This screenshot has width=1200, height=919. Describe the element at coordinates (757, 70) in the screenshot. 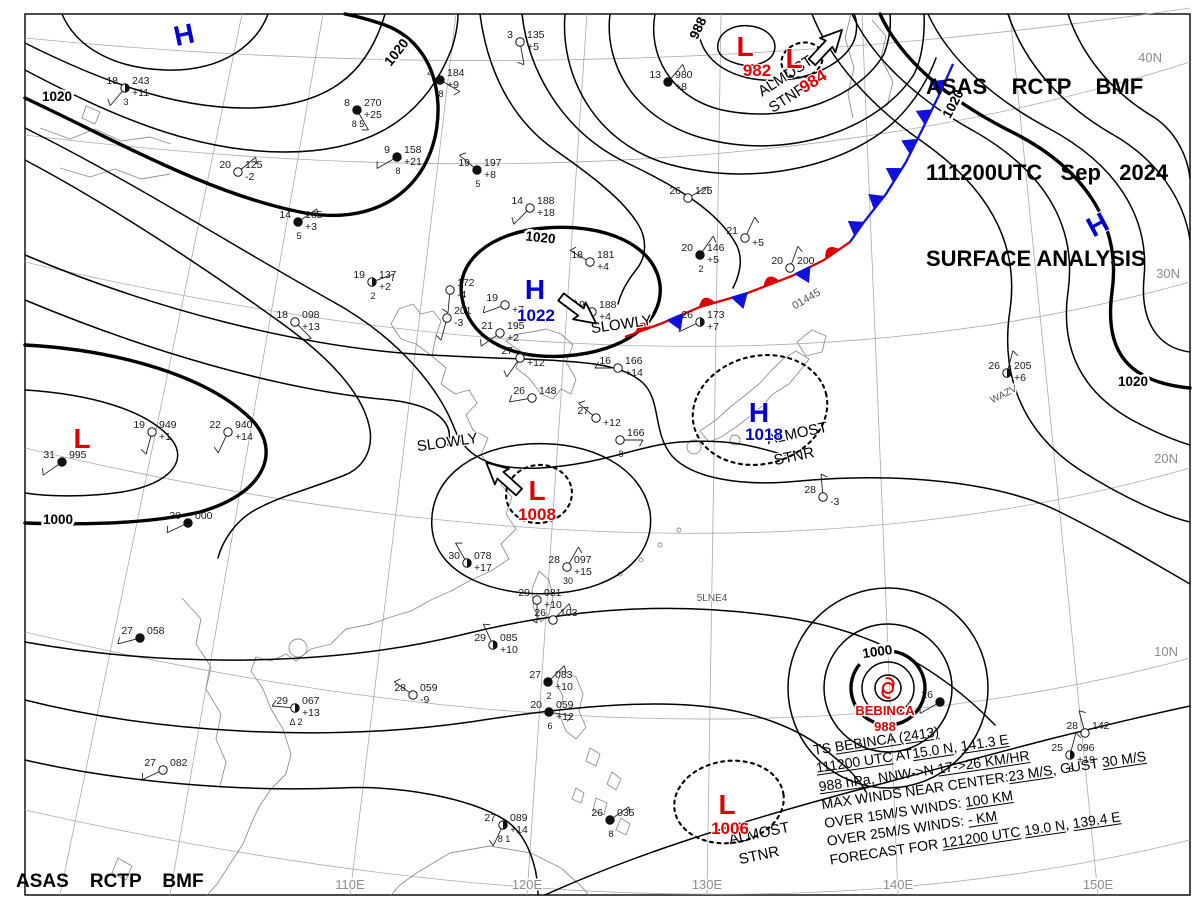

I see `center-pressure-value: 982` at that location.